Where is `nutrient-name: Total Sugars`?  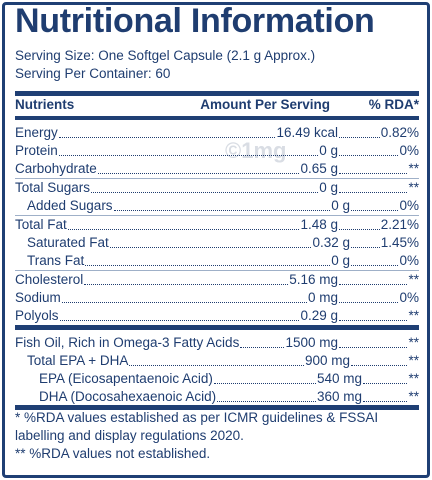
nutrient-name: Total Sugars is located at coordinates (53, 187).